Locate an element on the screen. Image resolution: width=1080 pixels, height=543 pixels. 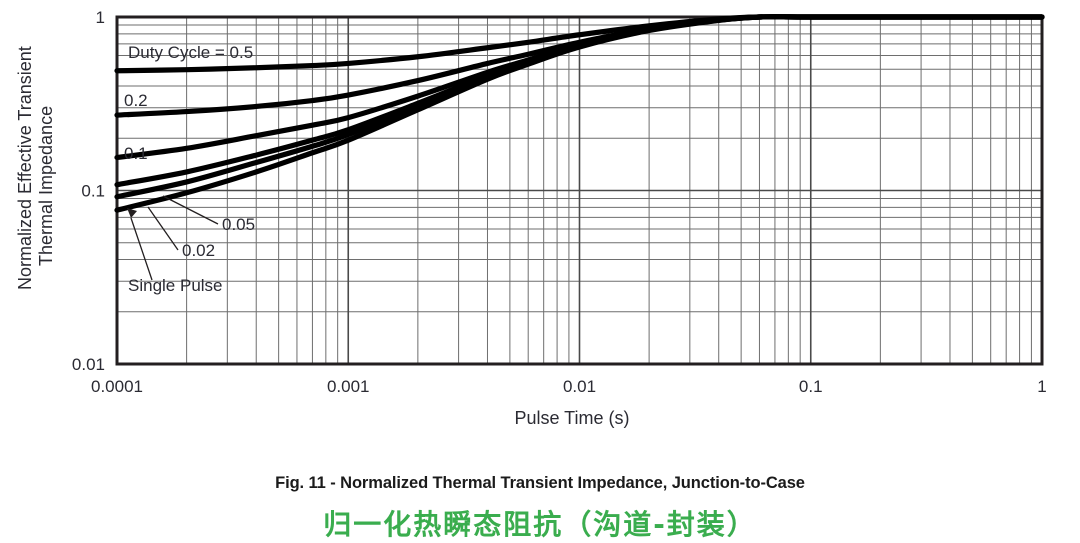
annotation-0.02: 0.02 is located at coordinates (198, 250).